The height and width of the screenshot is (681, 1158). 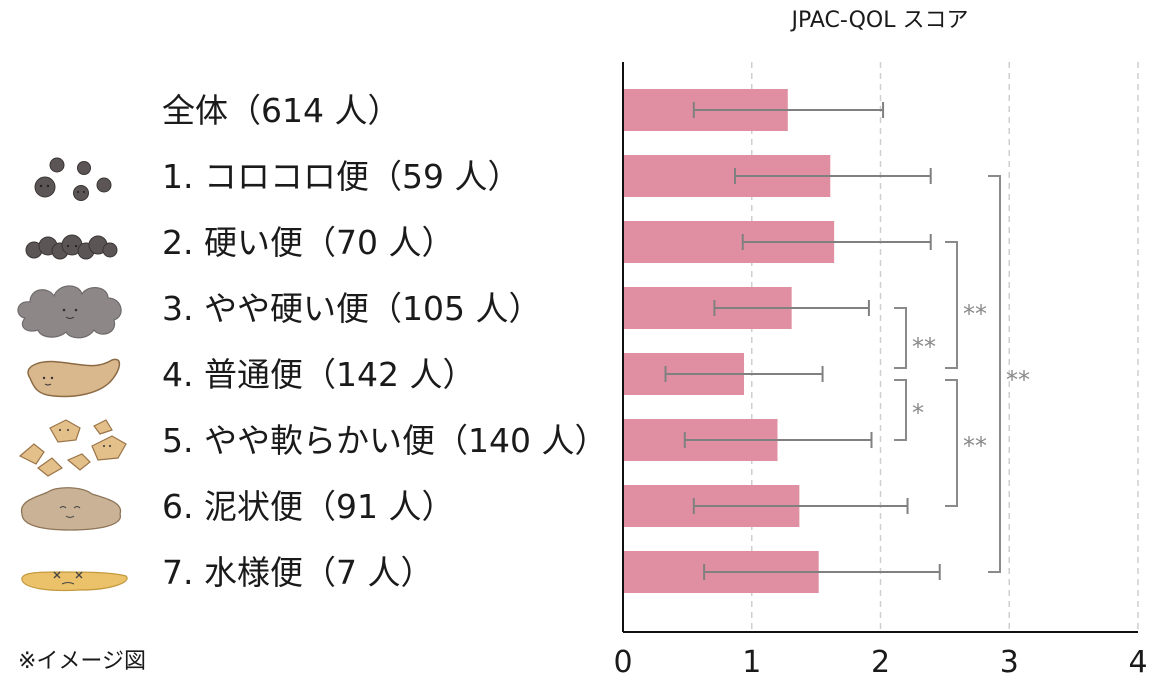 What do you see at coordinates (962, 374) in the screenshot?
I see `significance-brackets: *********` at bounding box center [962, 374].